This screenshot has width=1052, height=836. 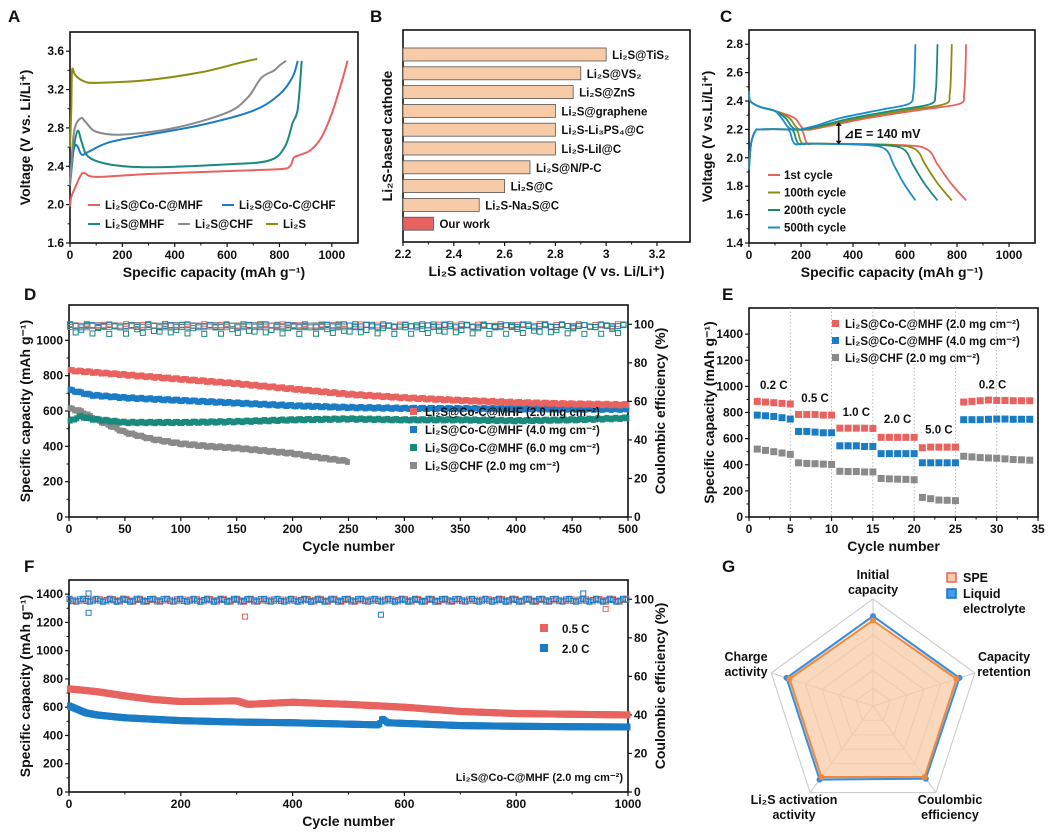 What do you see at coordinates (815, 194) in the screenshot?
I see `legend-label: 100th cycle` at bounding box center [815, 194].